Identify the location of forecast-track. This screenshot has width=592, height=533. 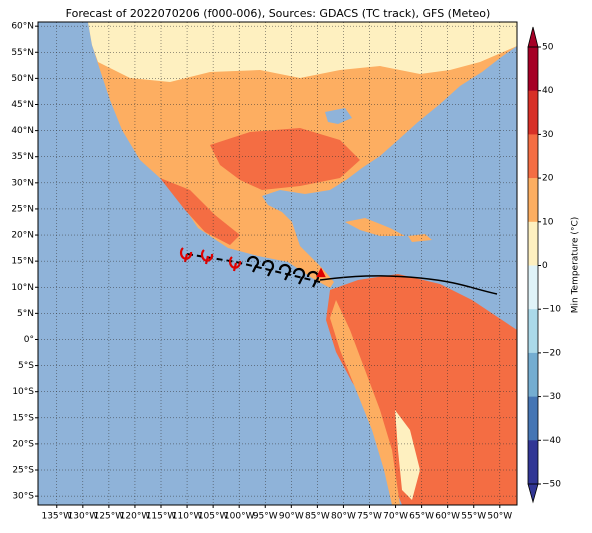
(408, 285).